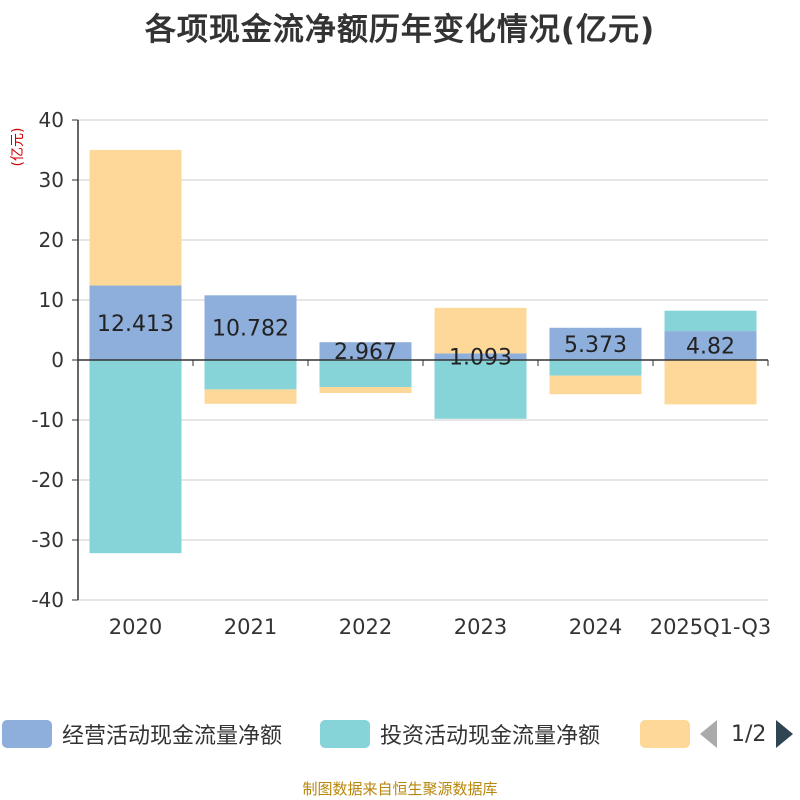 This screenshot has height=800, width=800. I want to click on y-tick-label: 40, so click(51, 120).